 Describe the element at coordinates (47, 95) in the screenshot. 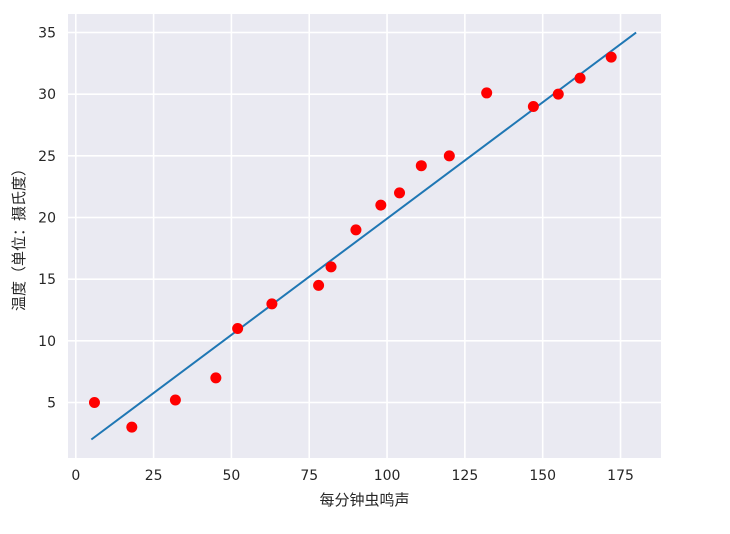

I see `y-tick-label: 30` at that location.